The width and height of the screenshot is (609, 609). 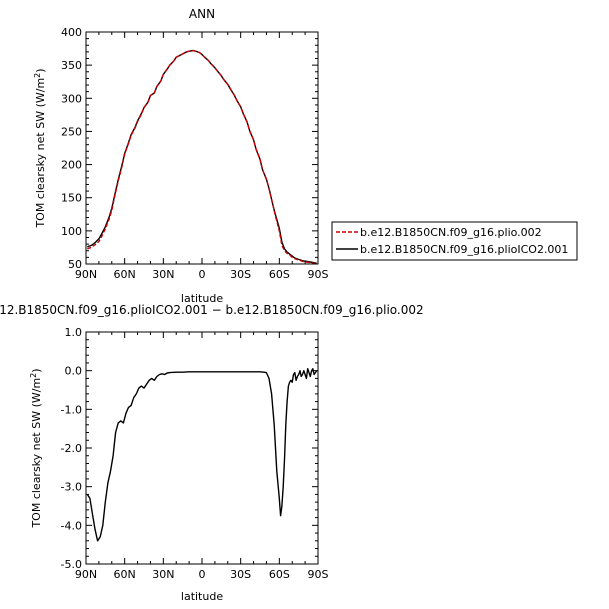 I want to click on bottom-y-tick-label-6: -5.0, so click(x=71, y=564).